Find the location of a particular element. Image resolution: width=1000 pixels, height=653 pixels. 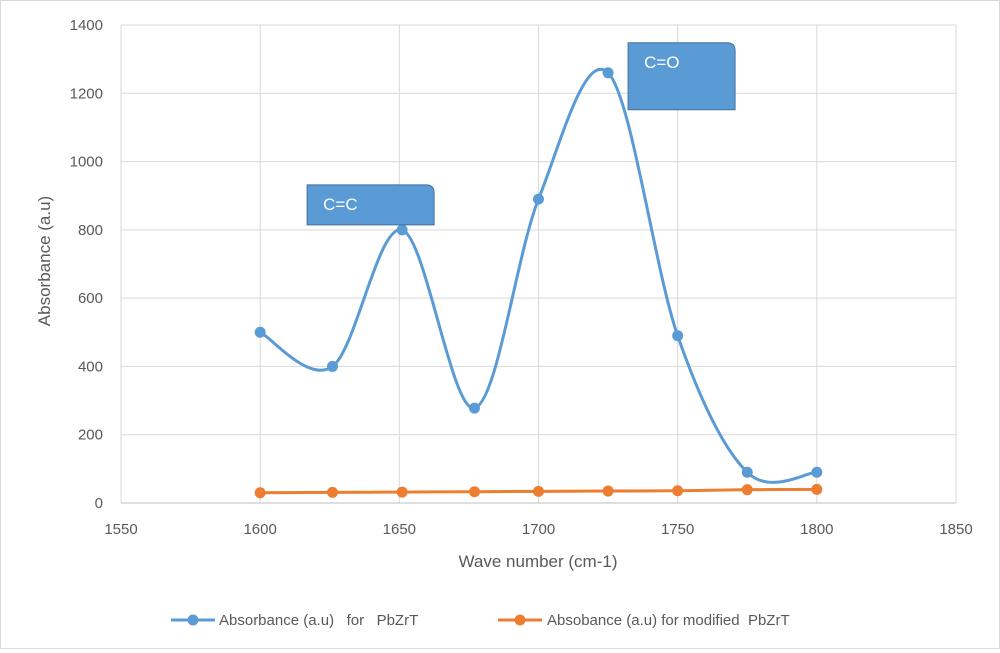

callout-1: C=C is located at coordinates (370, 205).